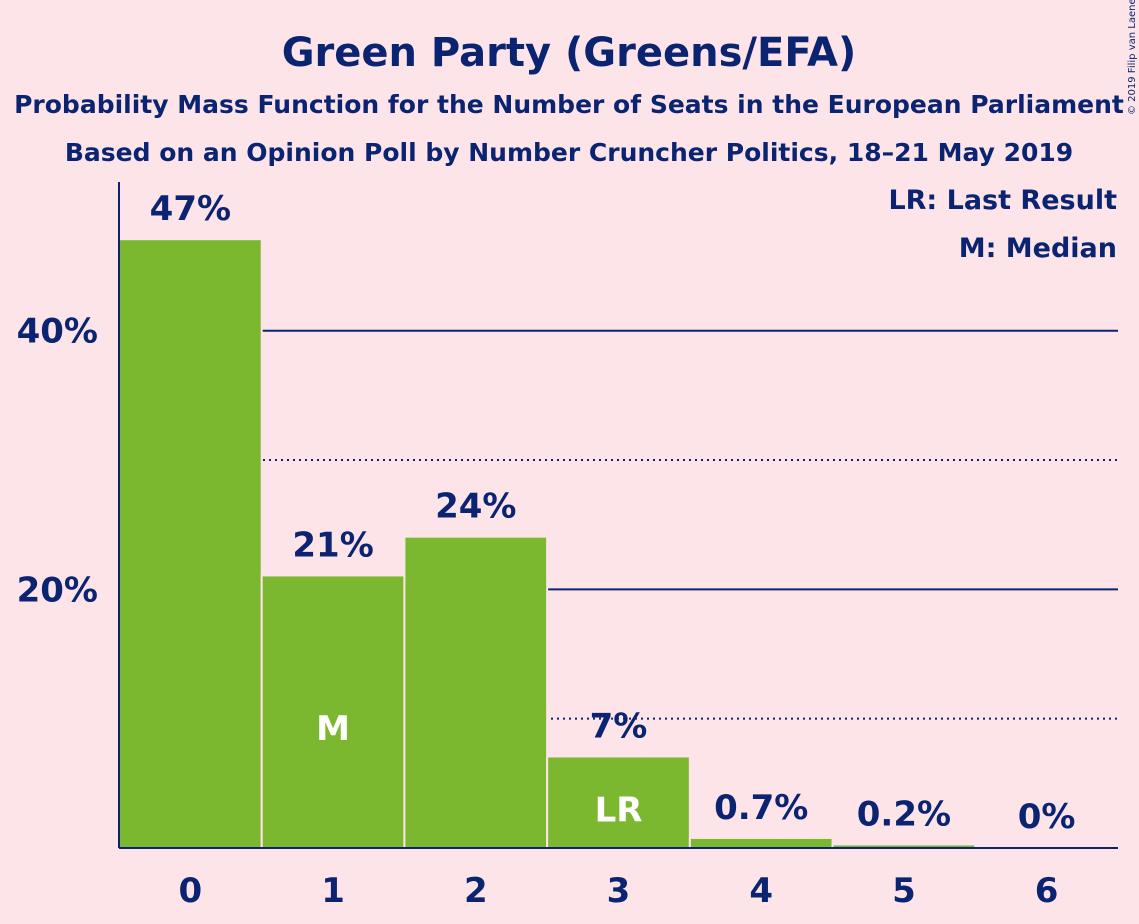  What do you see at coordinates (1002, 200) in the screenshot?
I see `legend-last-result: LR: Last Result` at bounding box center [1002, 200].